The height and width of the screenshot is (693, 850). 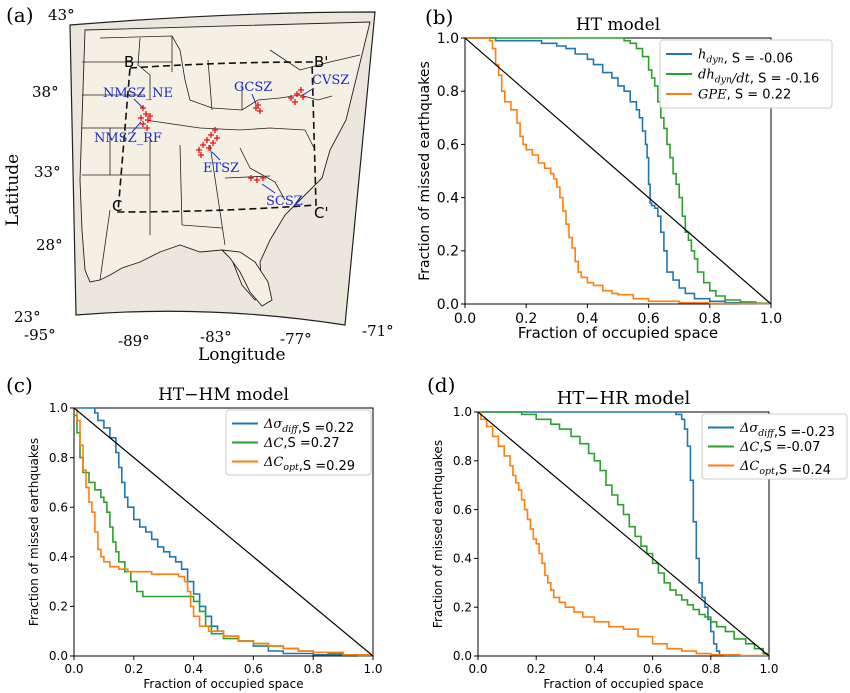 I want to click on zone-labels: NMSZ_NE NMSZ_RF GCSZ CVSZ ETSZ SCSZ, so click(x=221, y=141).